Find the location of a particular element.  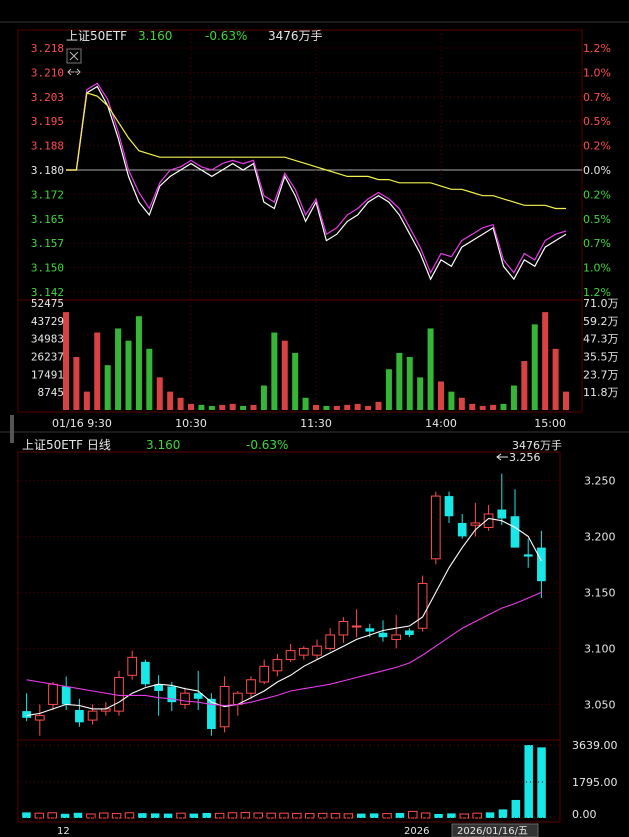

volume-tick-label-right: 71.0万 is located at coordinates (601, 303).